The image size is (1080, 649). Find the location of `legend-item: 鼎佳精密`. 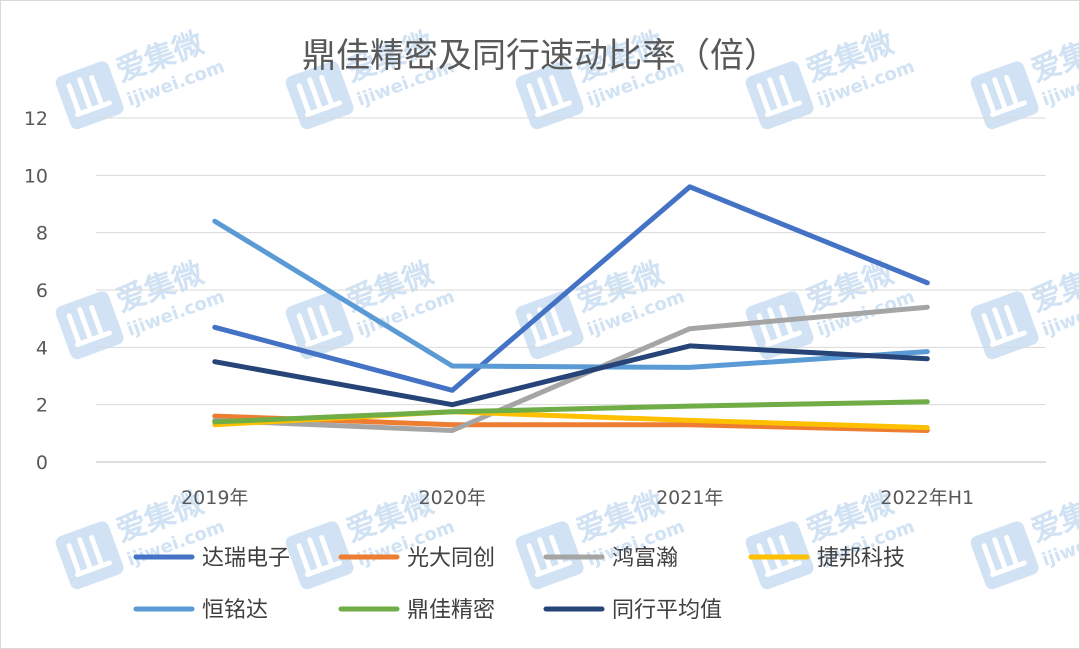

legend-item: 鼎佳精密 is located at coordinates (416, 610).